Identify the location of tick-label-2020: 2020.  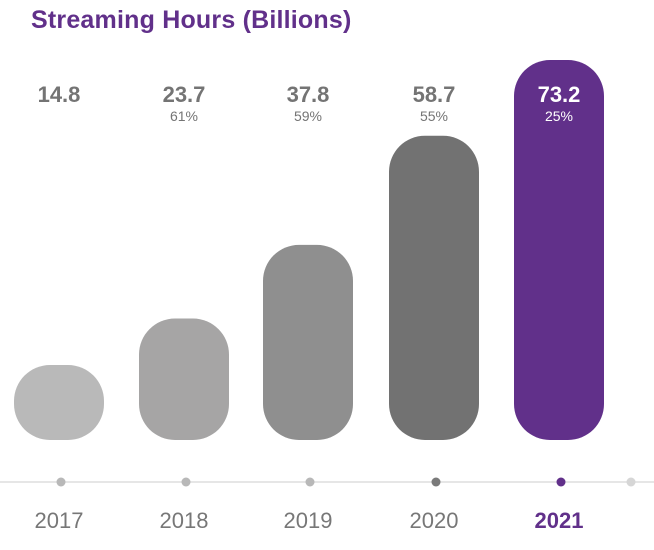
(434, 520).